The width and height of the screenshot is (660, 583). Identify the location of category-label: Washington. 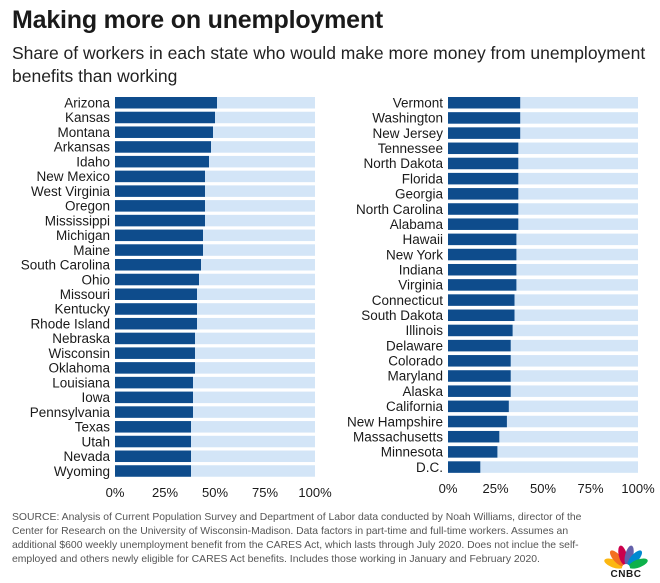
(407, 118).